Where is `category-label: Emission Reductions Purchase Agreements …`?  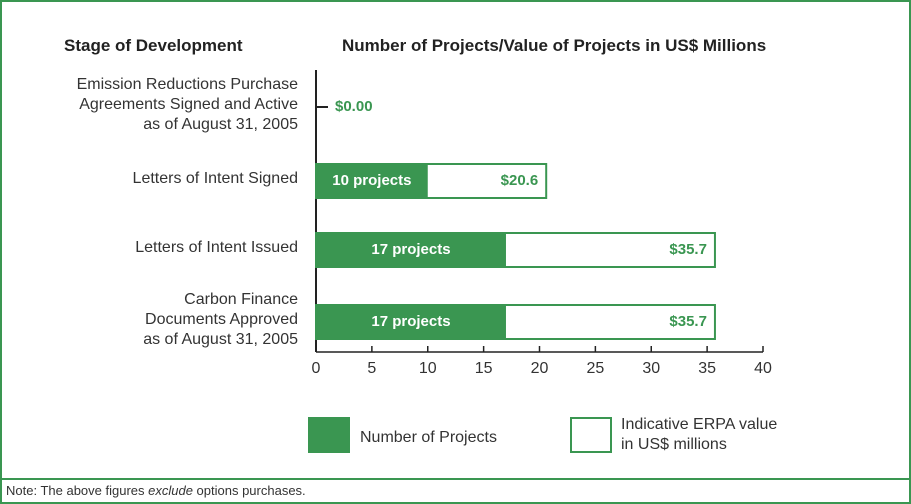
category-label: Emission Reductions Purchase Agreements … is located at coordinates (187, 104).